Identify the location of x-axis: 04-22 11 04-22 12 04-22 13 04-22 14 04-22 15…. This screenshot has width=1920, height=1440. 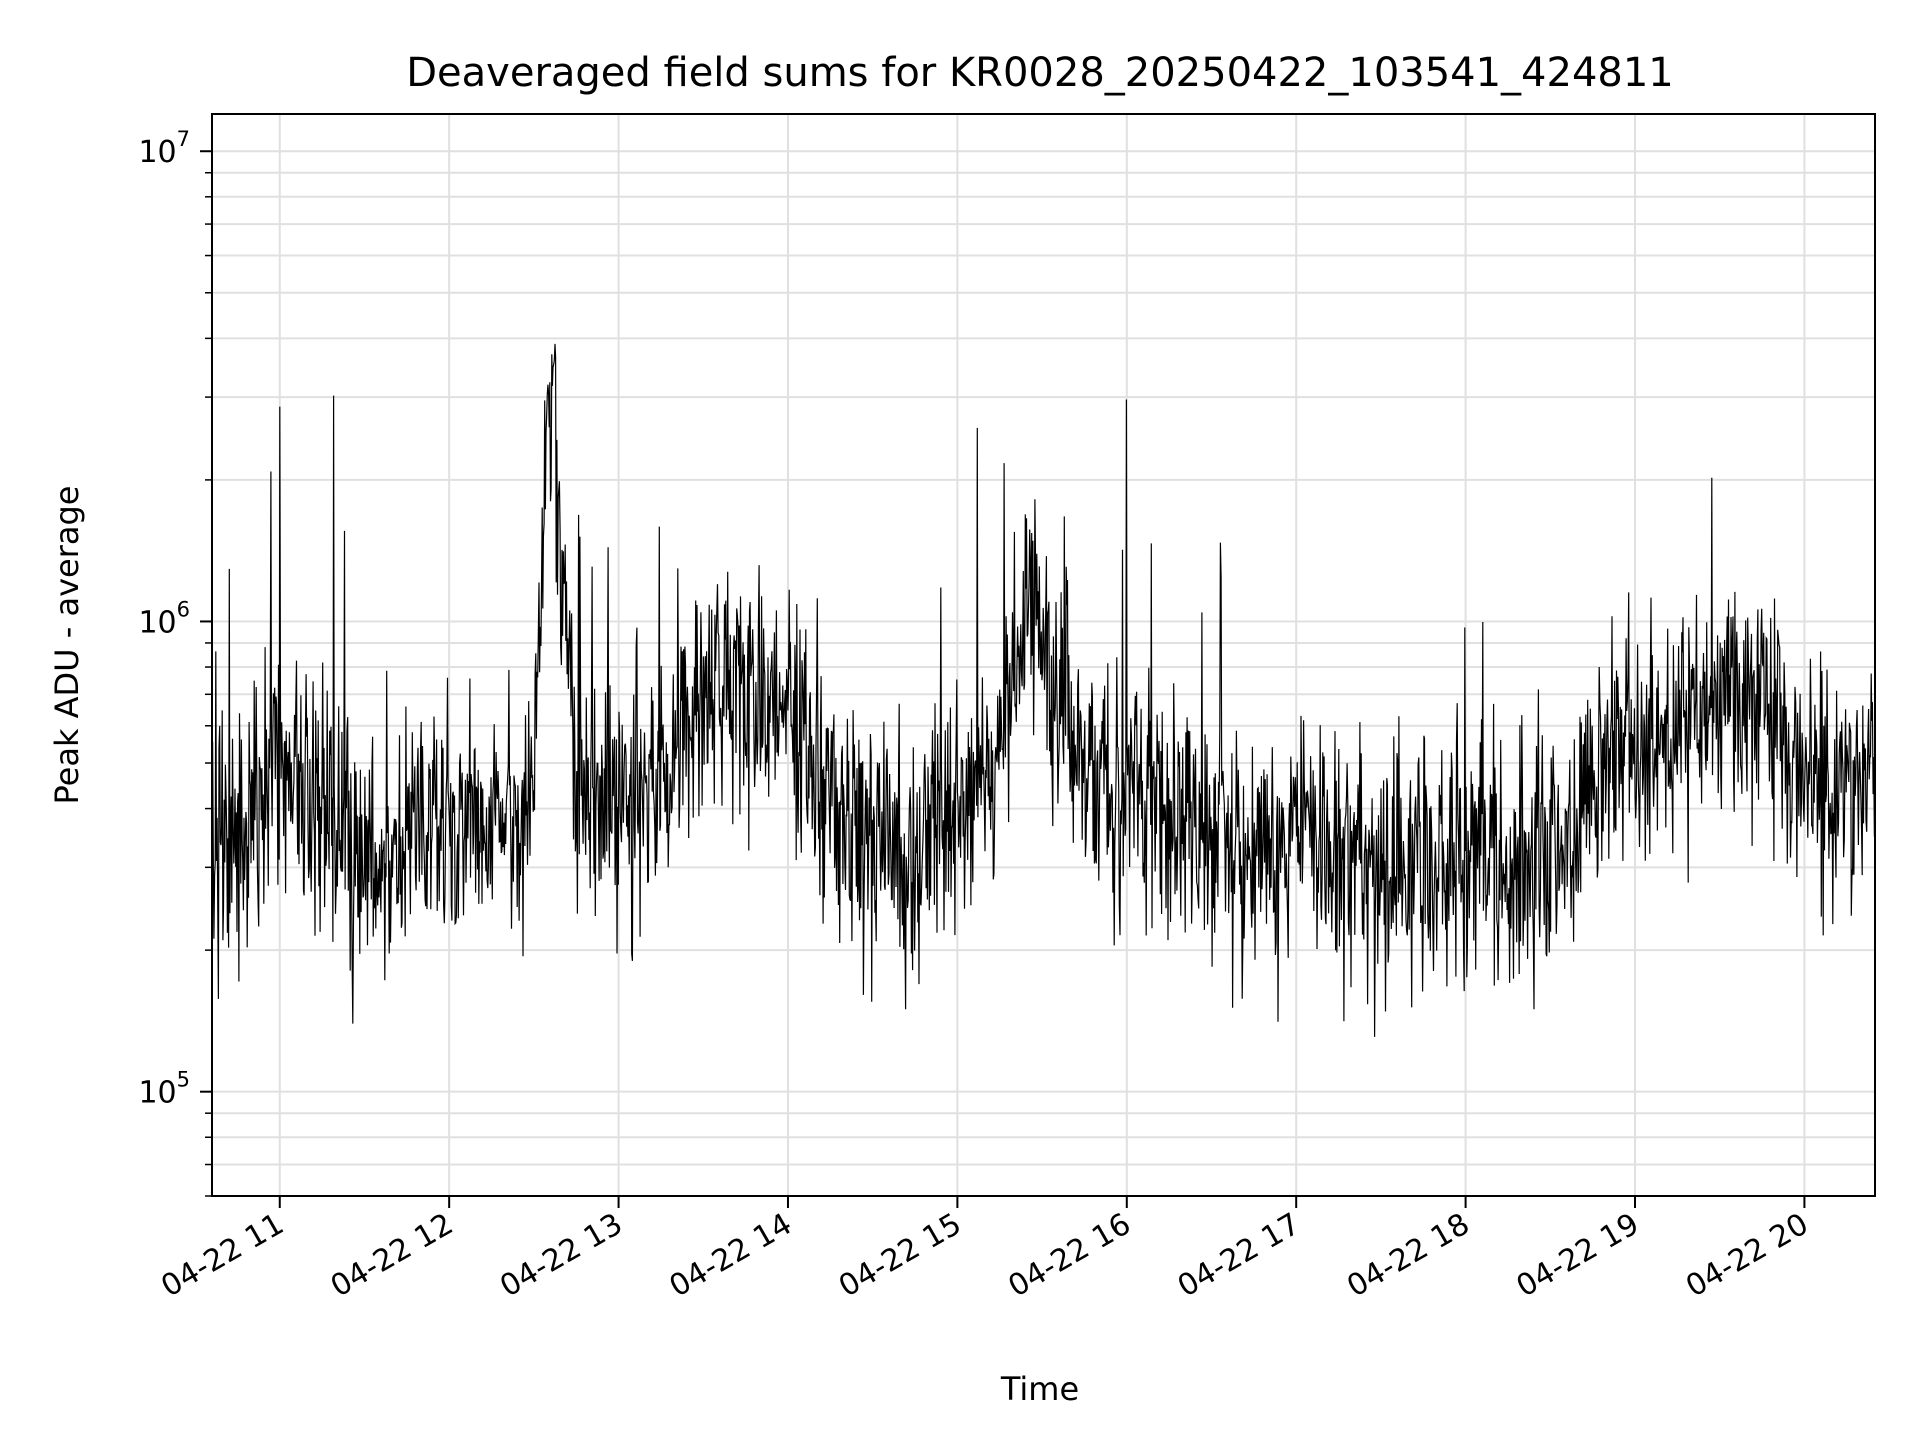
(984, 1250).